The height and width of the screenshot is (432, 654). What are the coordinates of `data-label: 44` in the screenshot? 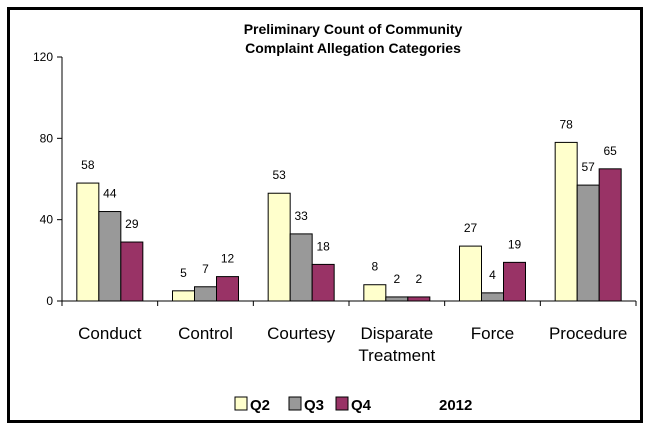 It's located at (110, 194).